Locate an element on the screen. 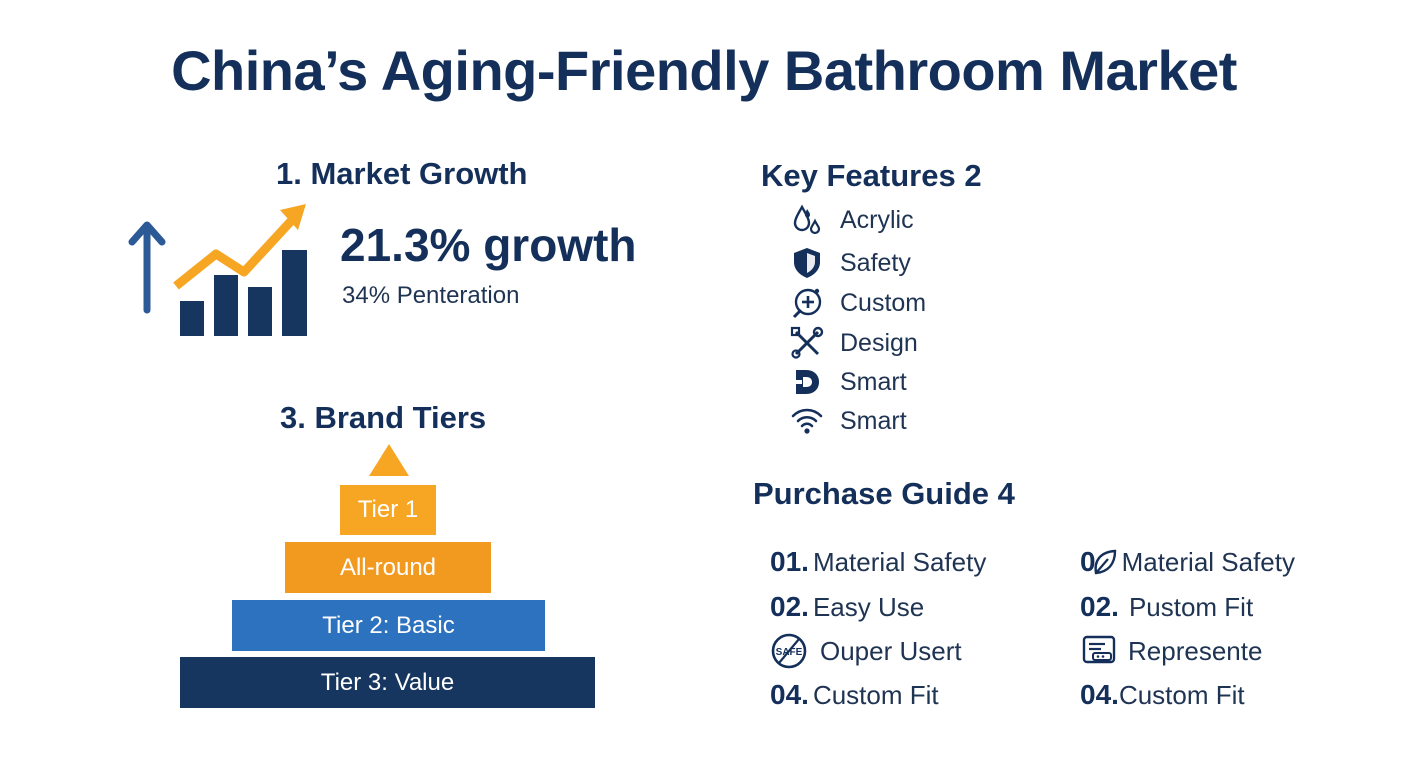  leaf-icon is located at coordinates (1104, 562).